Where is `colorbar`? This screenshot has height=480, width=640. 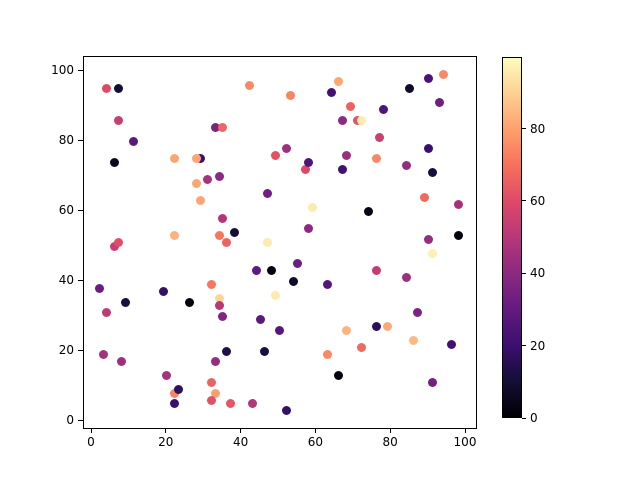
colorbar is located at coordinates (512, 237).